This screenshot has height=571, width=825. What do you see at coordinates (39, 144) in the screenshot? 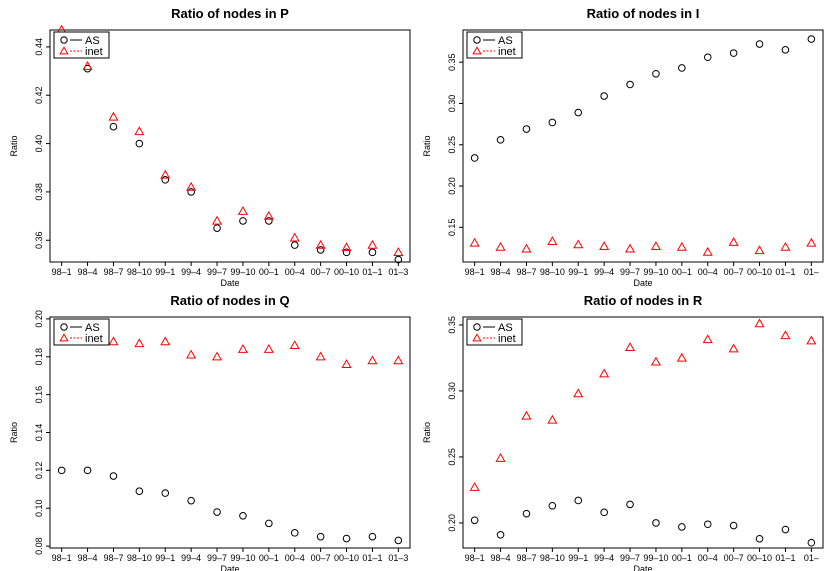
I see `y-tick-label: 0.40` at bounding box center [39, 144].